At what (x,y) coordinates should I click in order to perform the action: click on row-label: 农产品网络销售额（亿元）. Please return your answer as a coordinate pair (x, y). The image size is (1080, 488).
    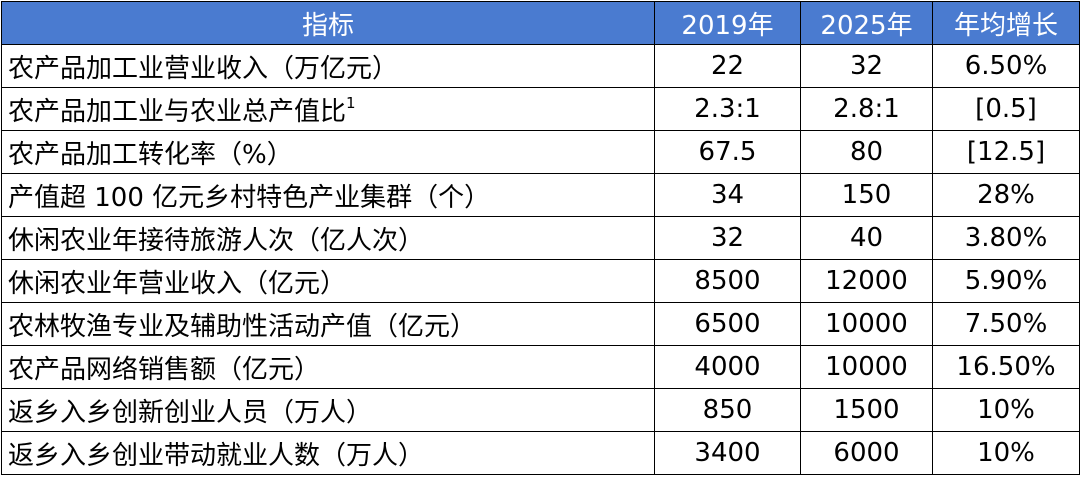
    Looking at the image, I should click on (328, 367).